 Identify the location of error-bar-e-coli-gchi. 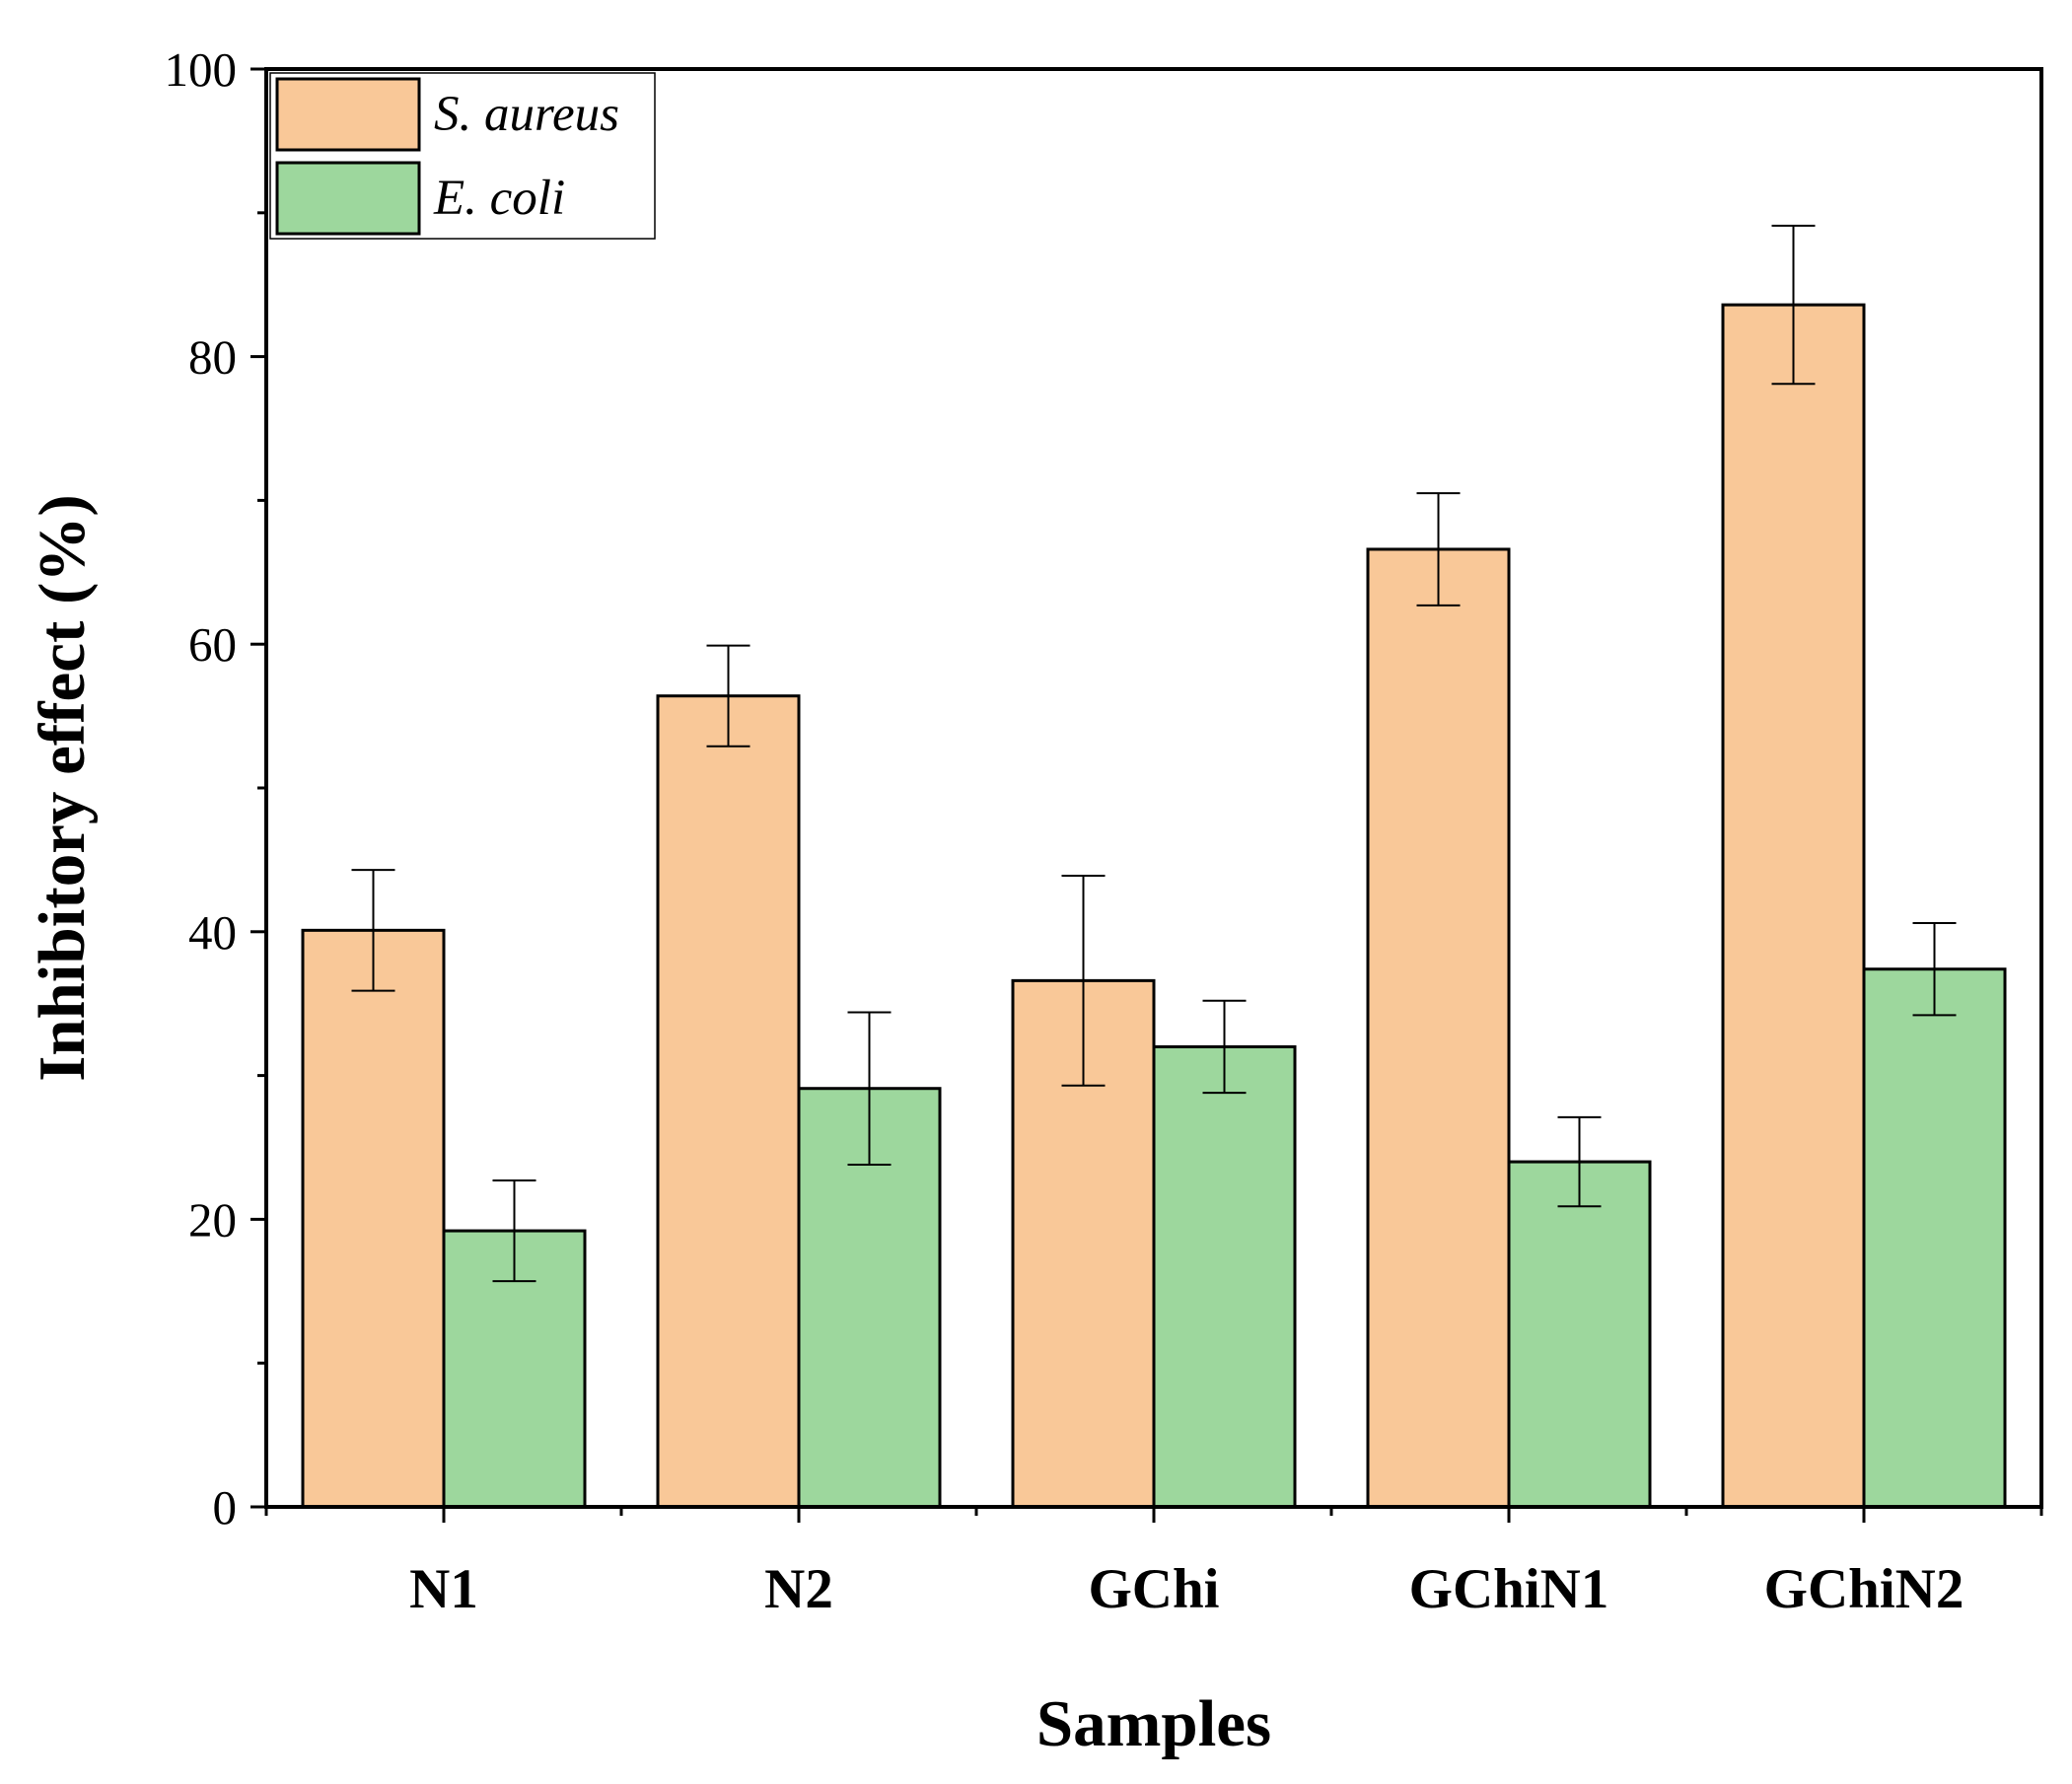
(1224, 1047).